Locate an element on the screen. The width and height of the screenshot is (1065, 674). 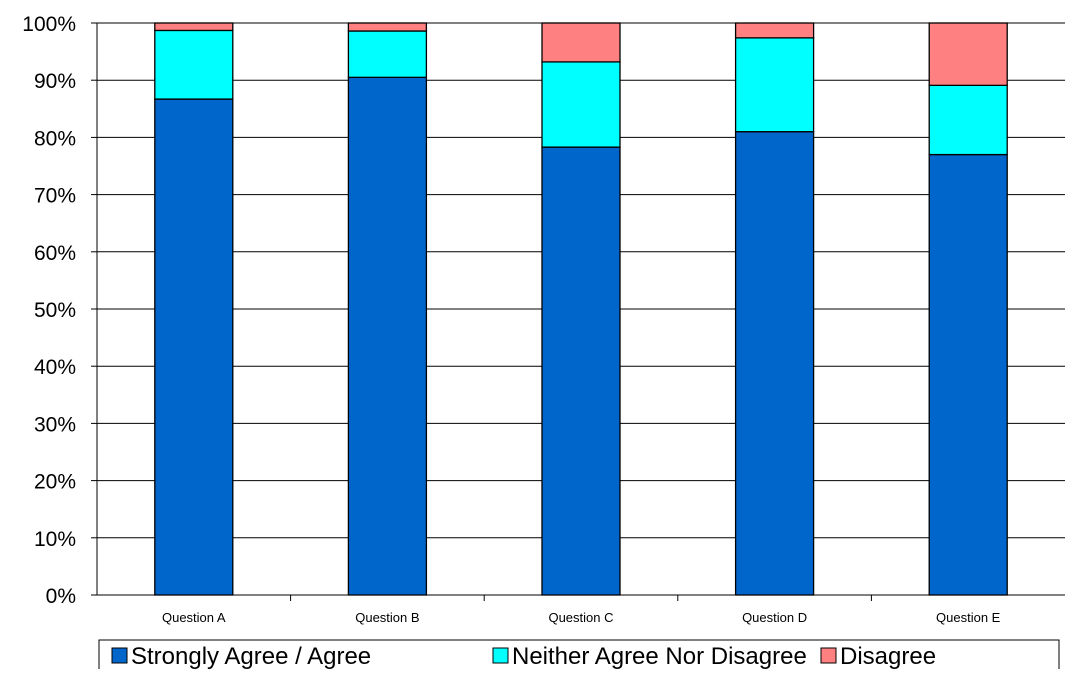
bar-question-c-neither-agree-nor-disagree is located at coordinates (581, 104).